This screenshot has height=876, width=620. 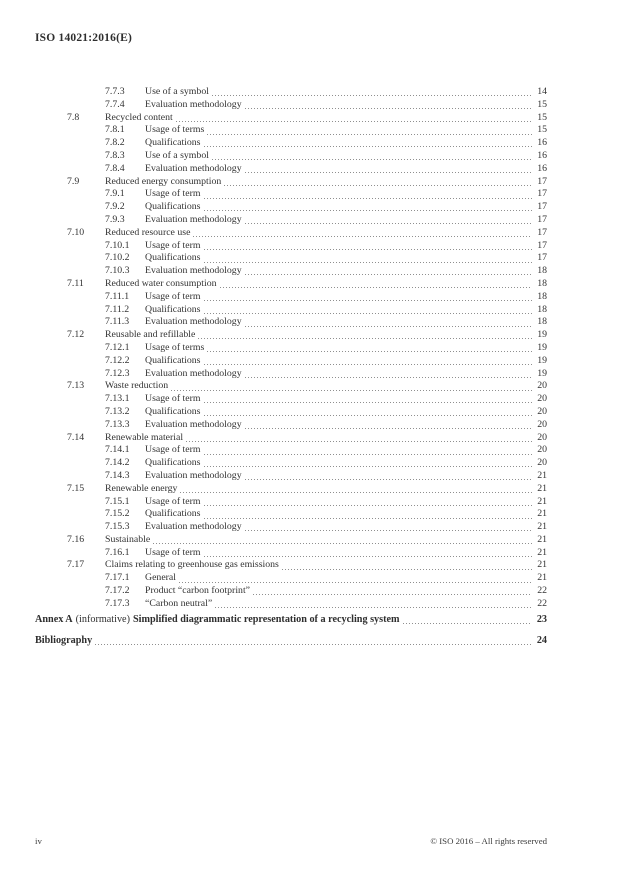 What do you see at coordinates (291, 143) in the screenshot?
I see `toc-entry: 7.8.2 Qualifications 16` at bounding box center [291, 143].